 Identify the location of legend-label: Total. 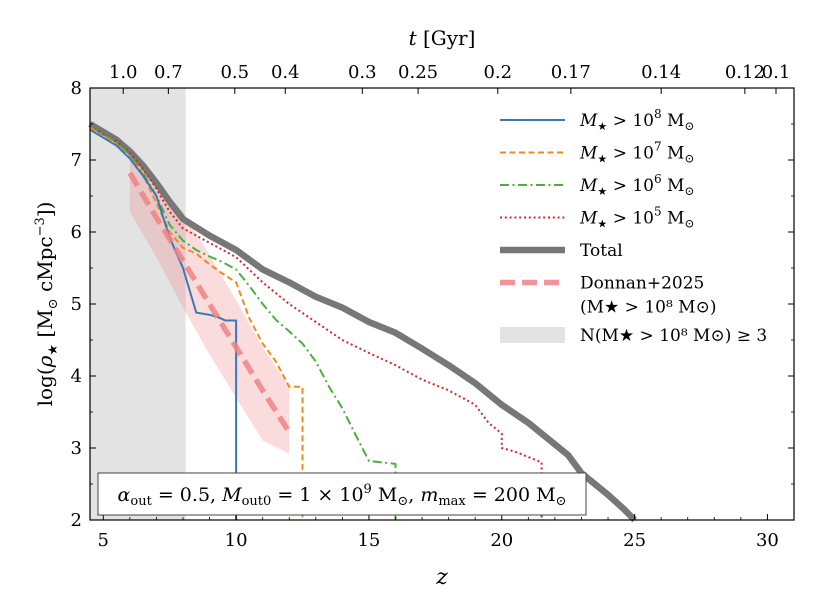
(601, 251).